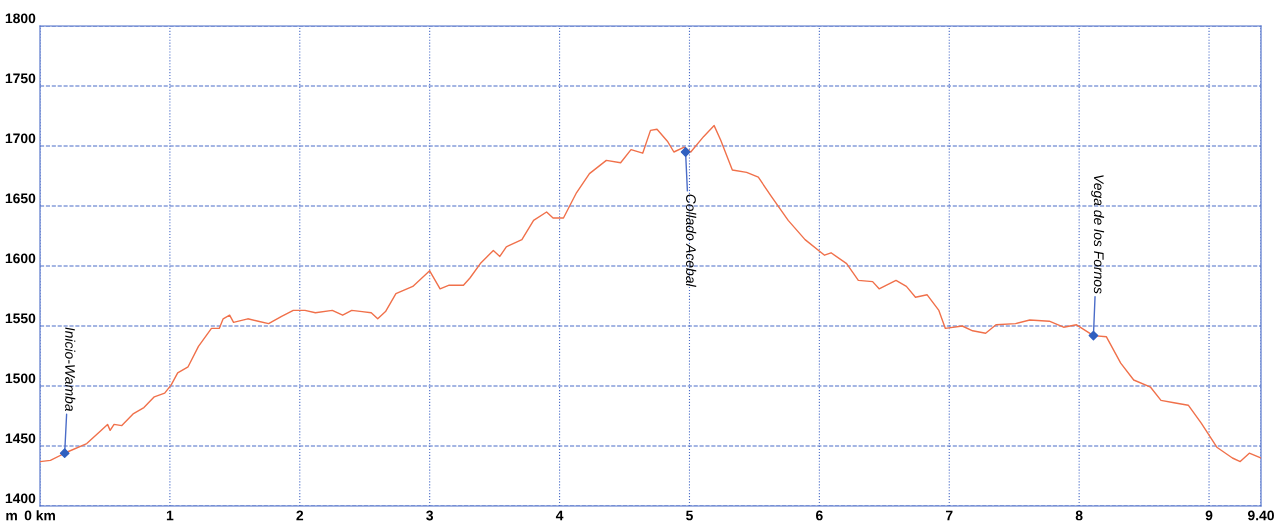  I want to click on x-tick-label: 5, so click(689, 515).